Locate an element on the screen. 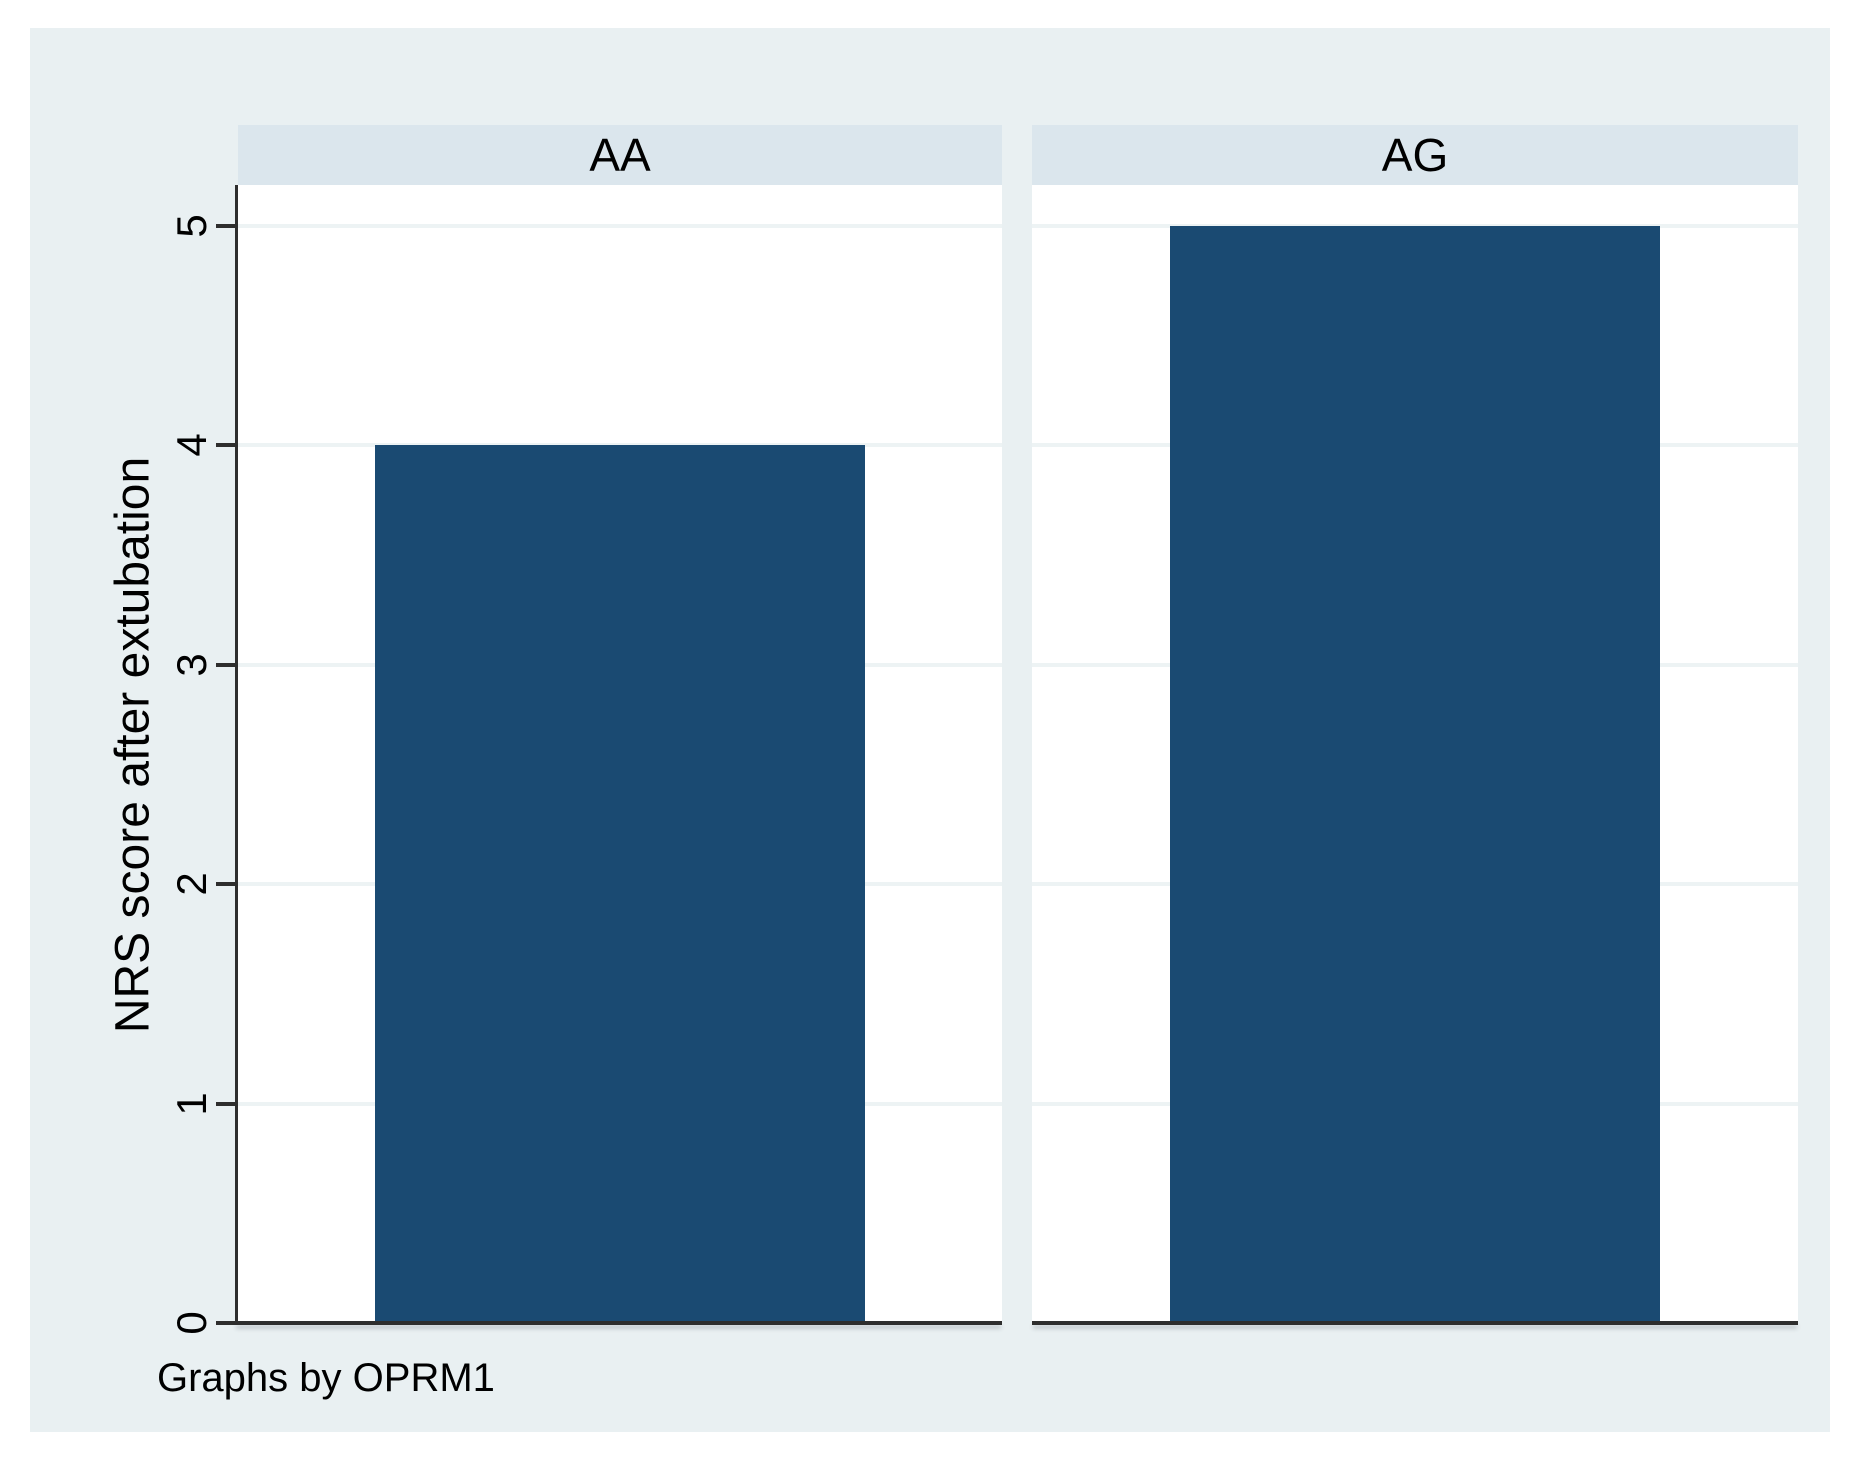 The image size is (1861, 1465). facet-title-label: AG is located at coordinates (1415, 155).